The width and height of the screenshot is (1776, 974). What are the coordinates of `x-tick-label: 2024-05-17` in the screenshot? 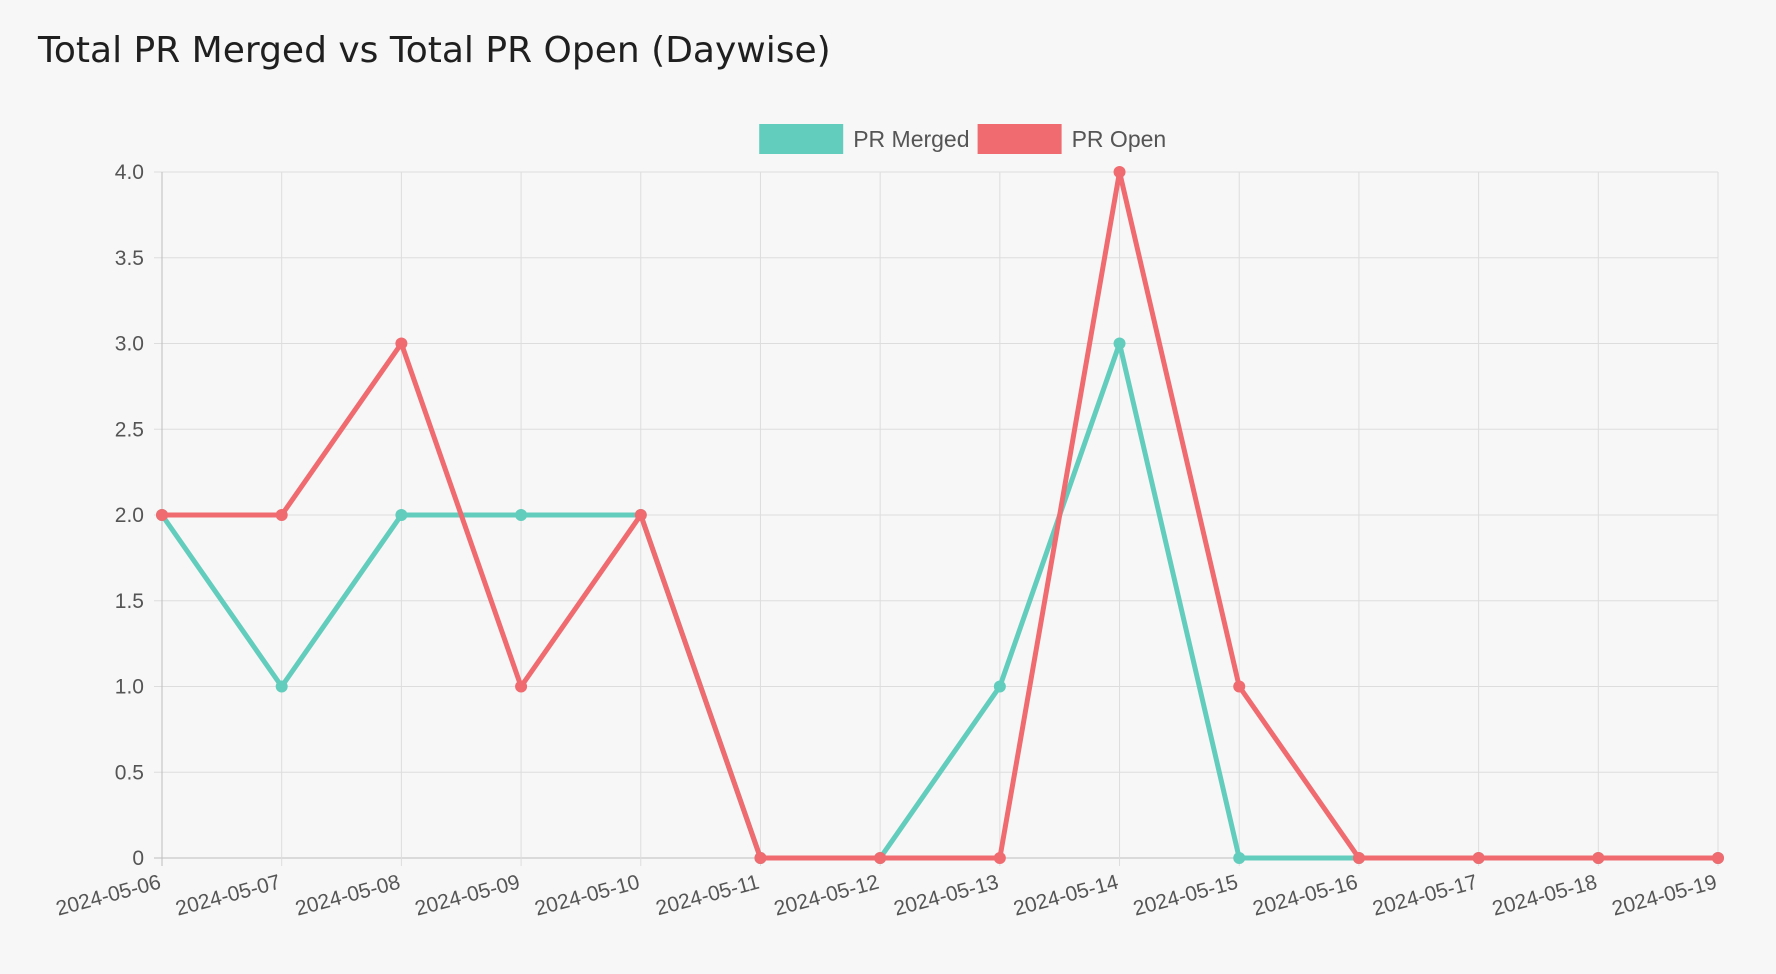 It's located at (1425, 896).